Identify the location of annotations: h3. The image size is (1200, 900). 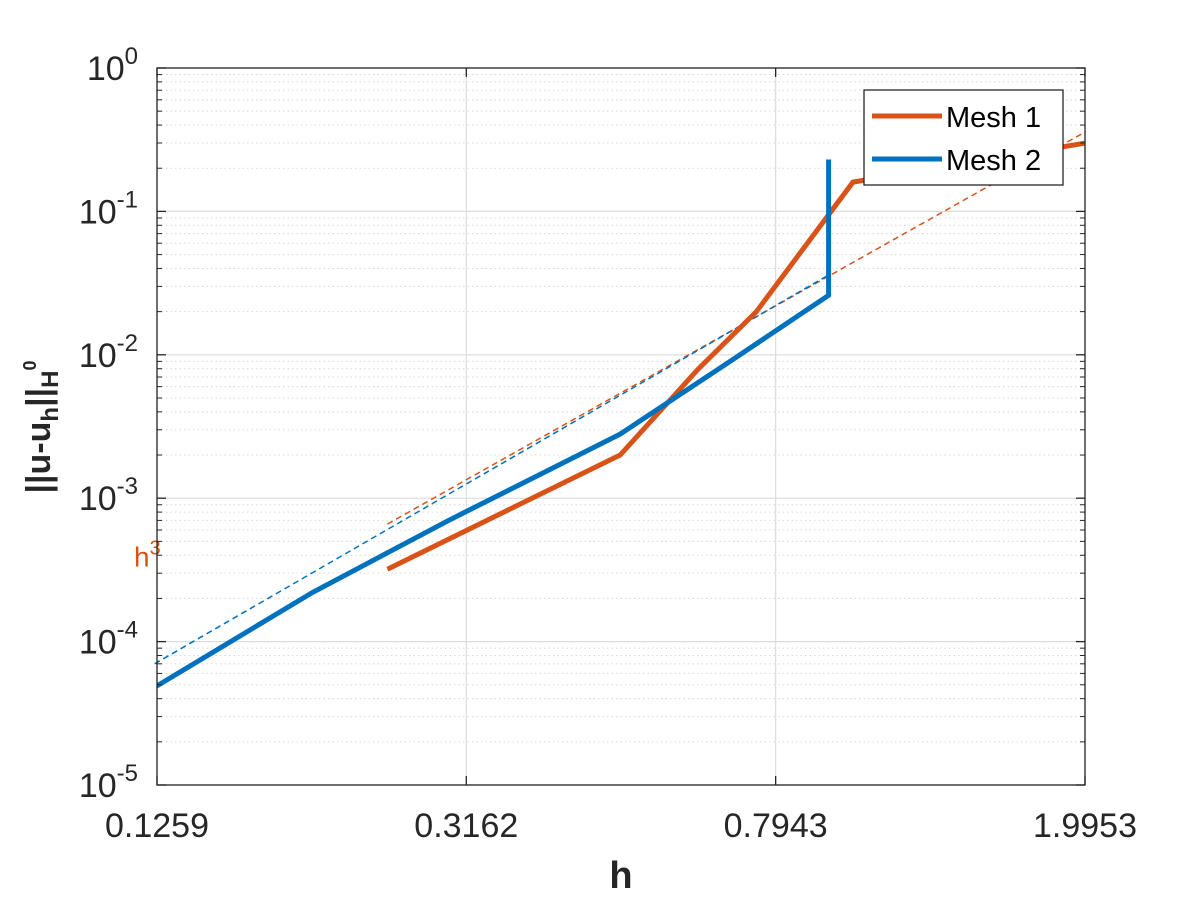
(147, 554).